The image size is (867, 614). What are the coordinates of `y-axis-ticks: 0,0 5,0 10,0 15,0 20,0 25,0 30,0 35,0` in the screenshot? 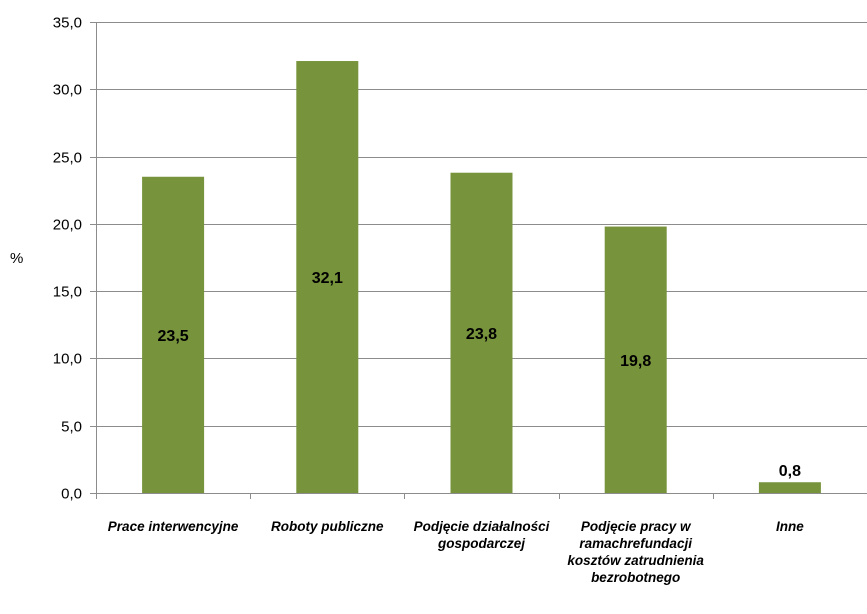 It's located at (74, 259).